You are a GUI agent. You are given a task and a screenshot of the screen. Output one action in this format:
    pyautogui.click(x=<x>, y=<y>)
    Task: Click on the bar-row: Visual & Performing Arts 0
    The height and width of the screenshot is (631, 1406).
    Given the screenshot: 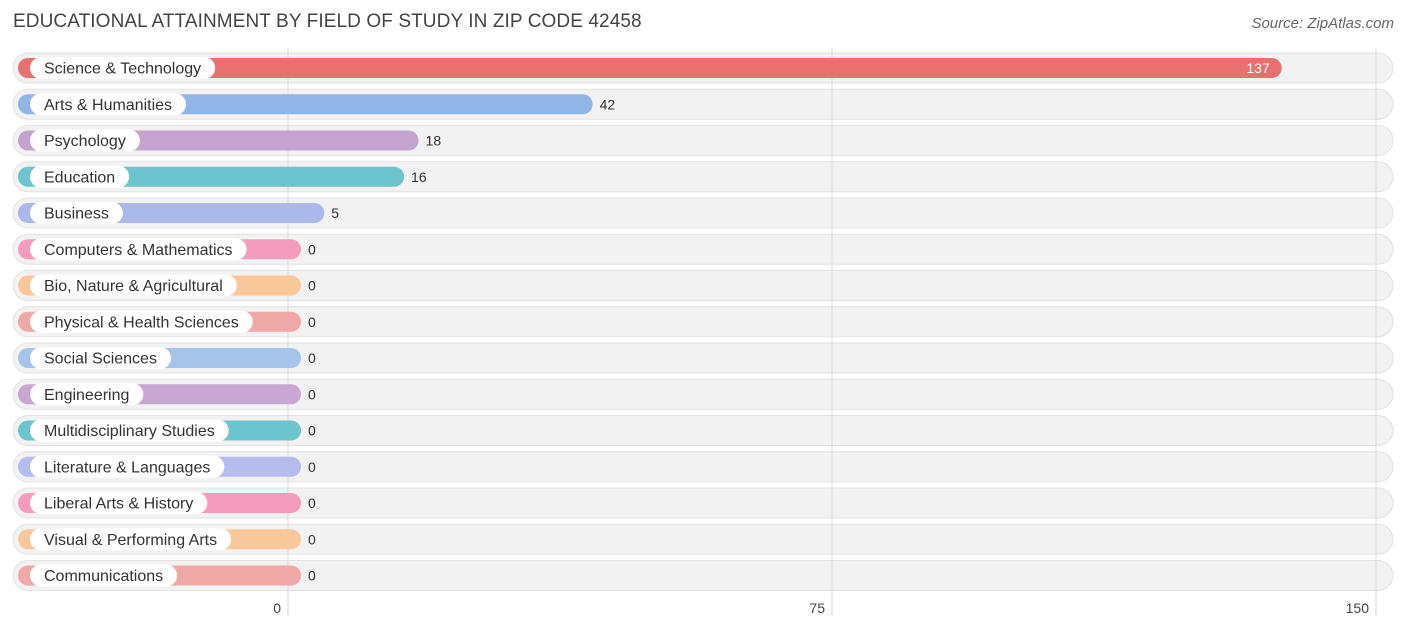 What is the action you would take?
    pyautogui.click(x=167, y=539)
    